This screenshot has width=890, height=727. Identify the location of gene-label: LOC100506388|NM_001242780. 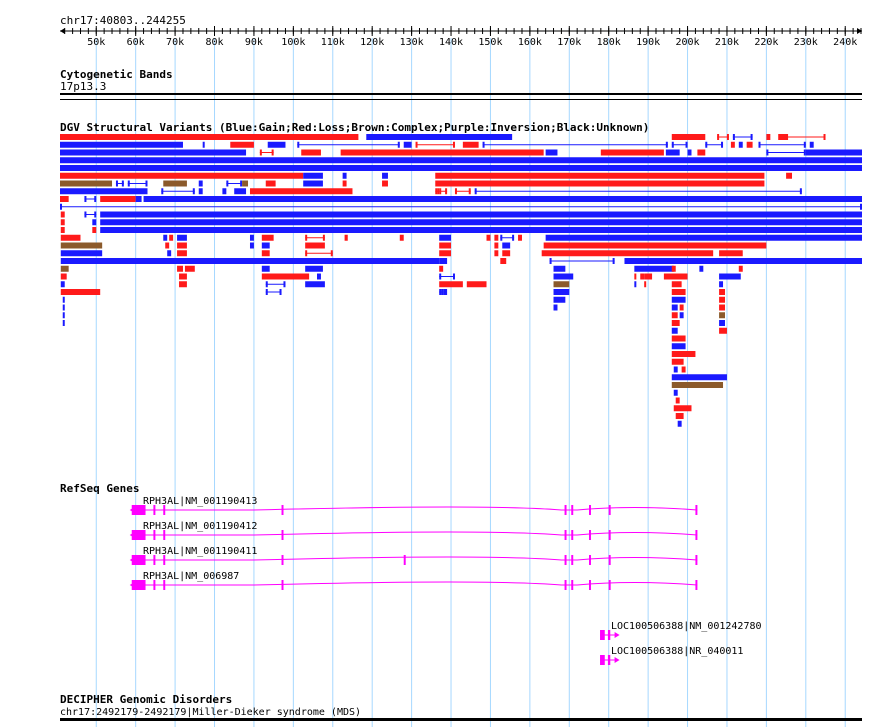
(686, 626).